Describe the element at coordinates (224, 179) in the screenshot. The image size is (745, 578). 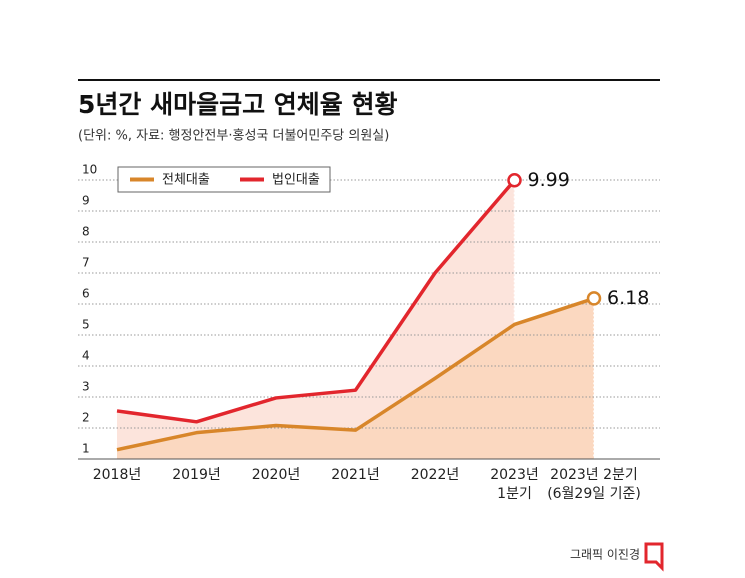
I see `legend: 전체대출 법인대출` at that location.